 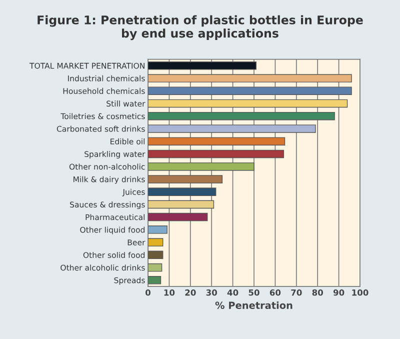 I want to click on x-tick-label: 50, so click(x=254, y=292).